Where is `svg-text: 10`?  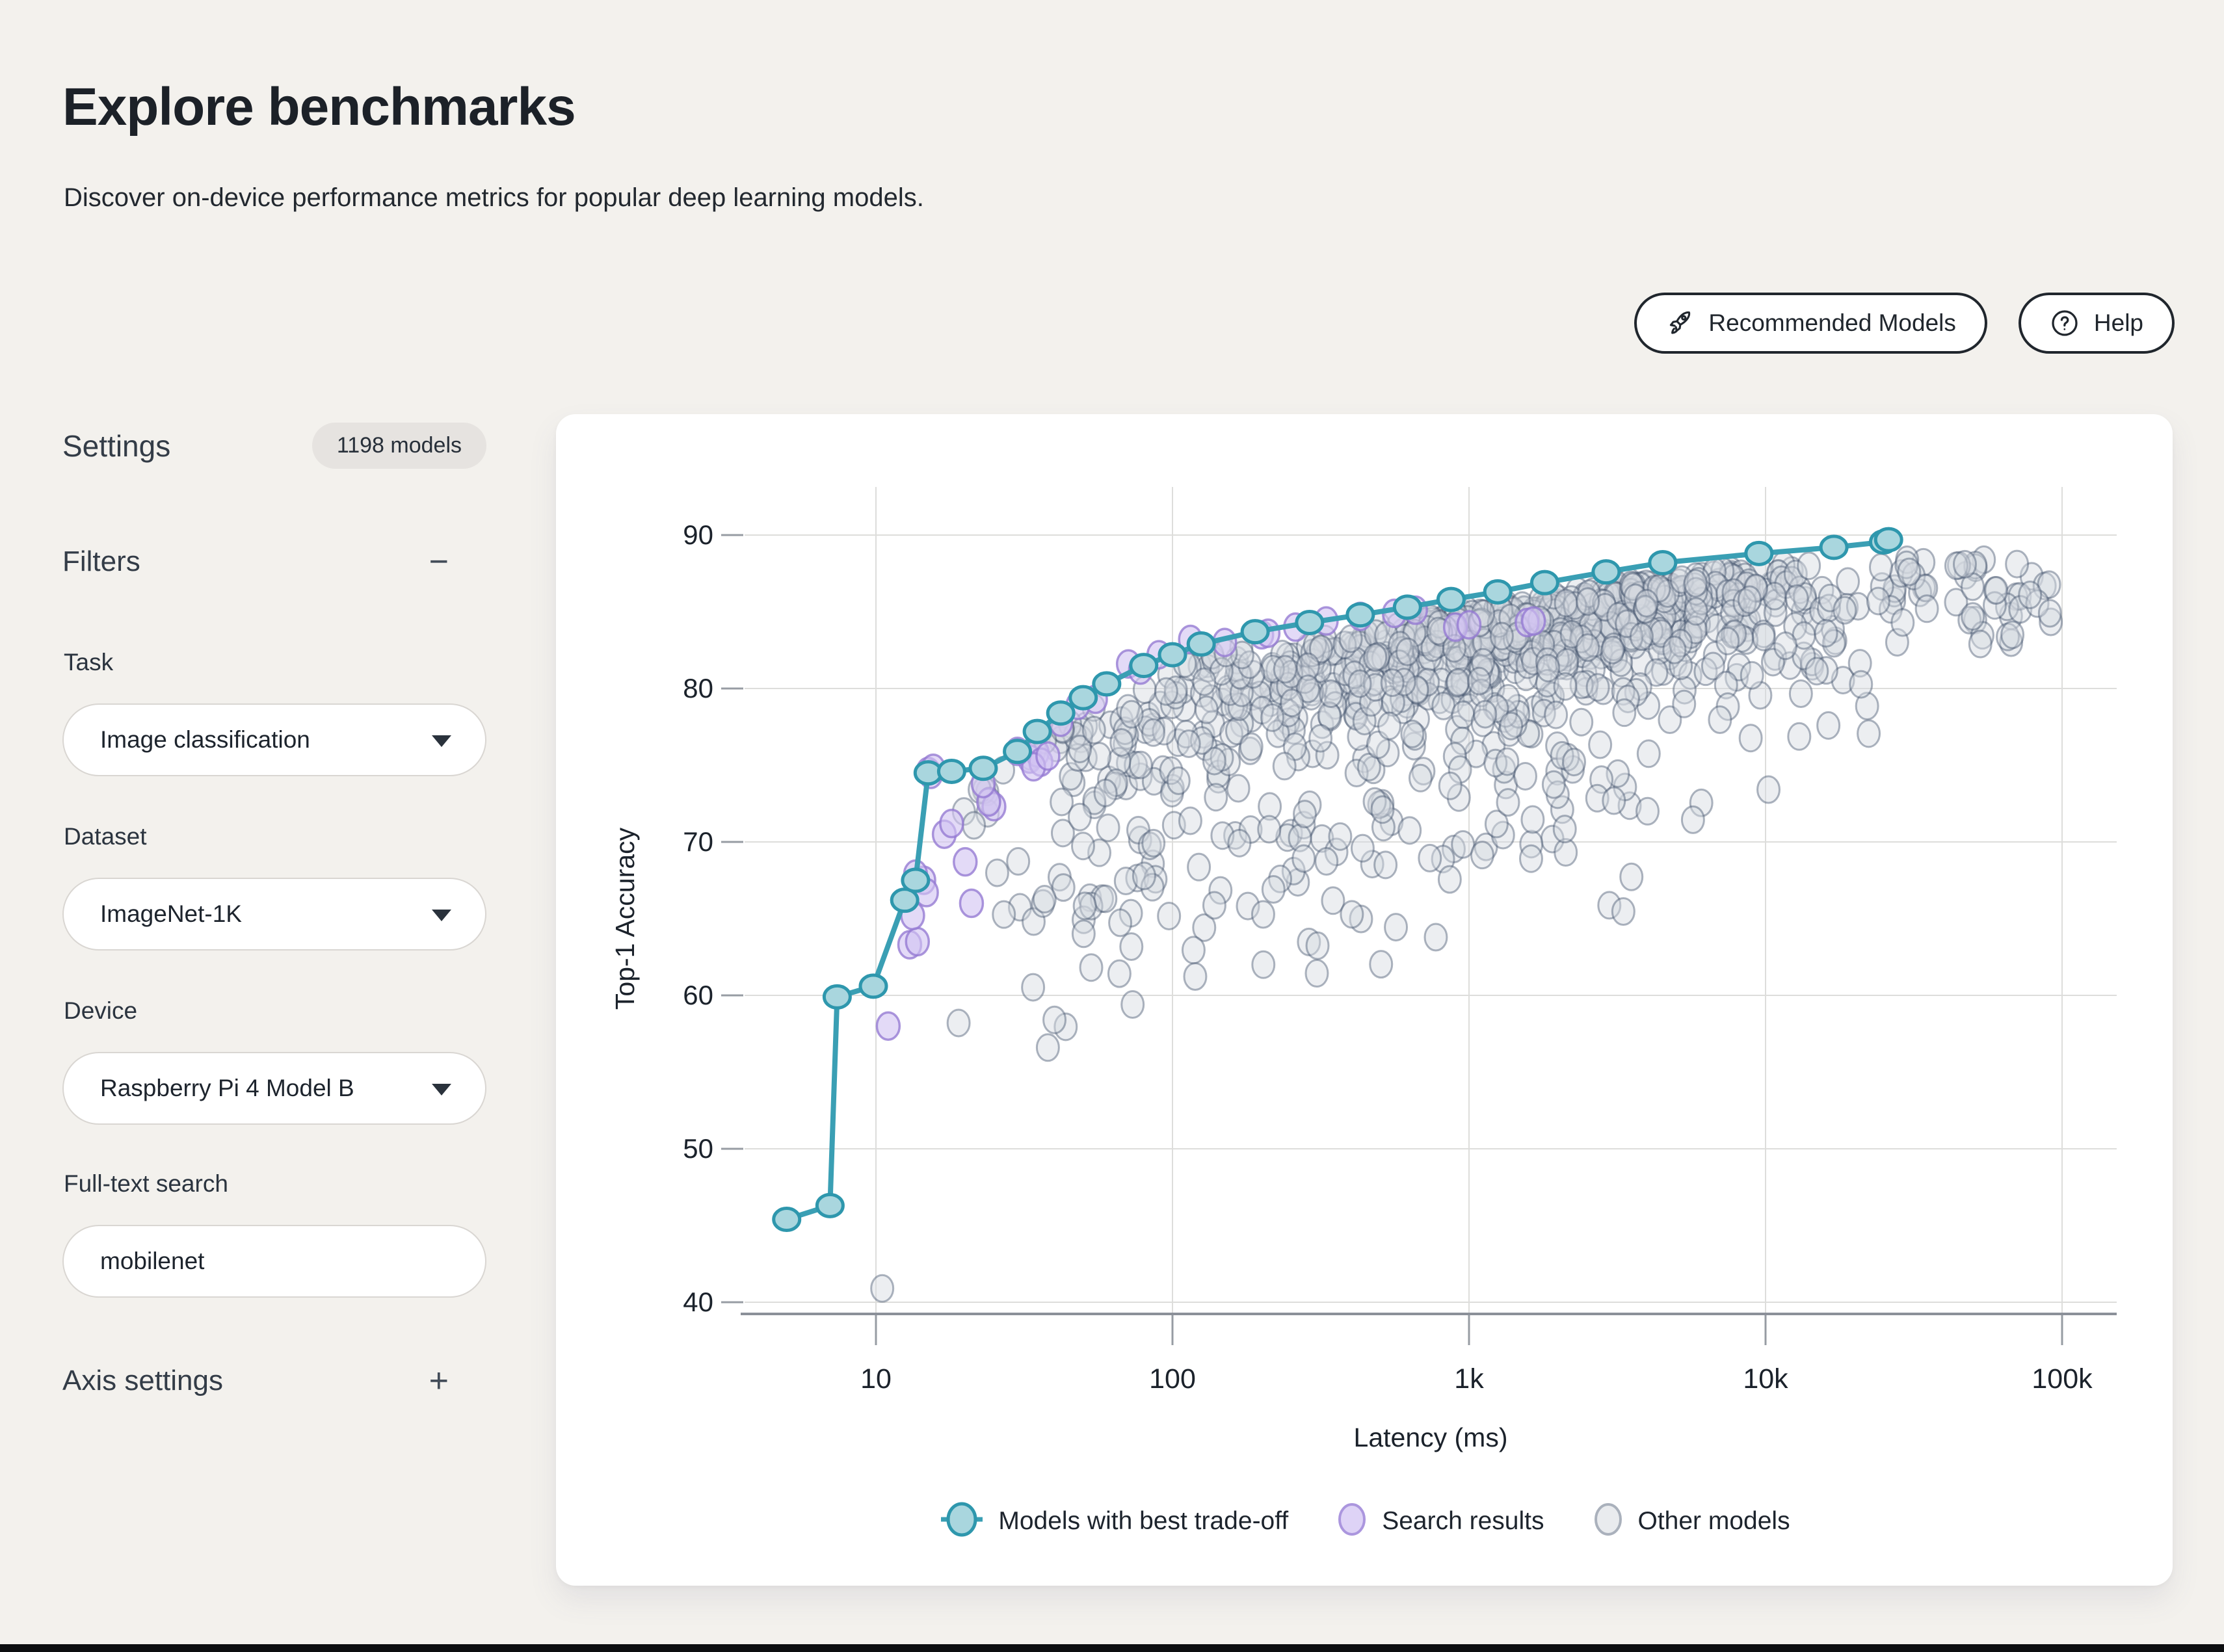
svg-text: 10 is located at coordinates (876, 1379).